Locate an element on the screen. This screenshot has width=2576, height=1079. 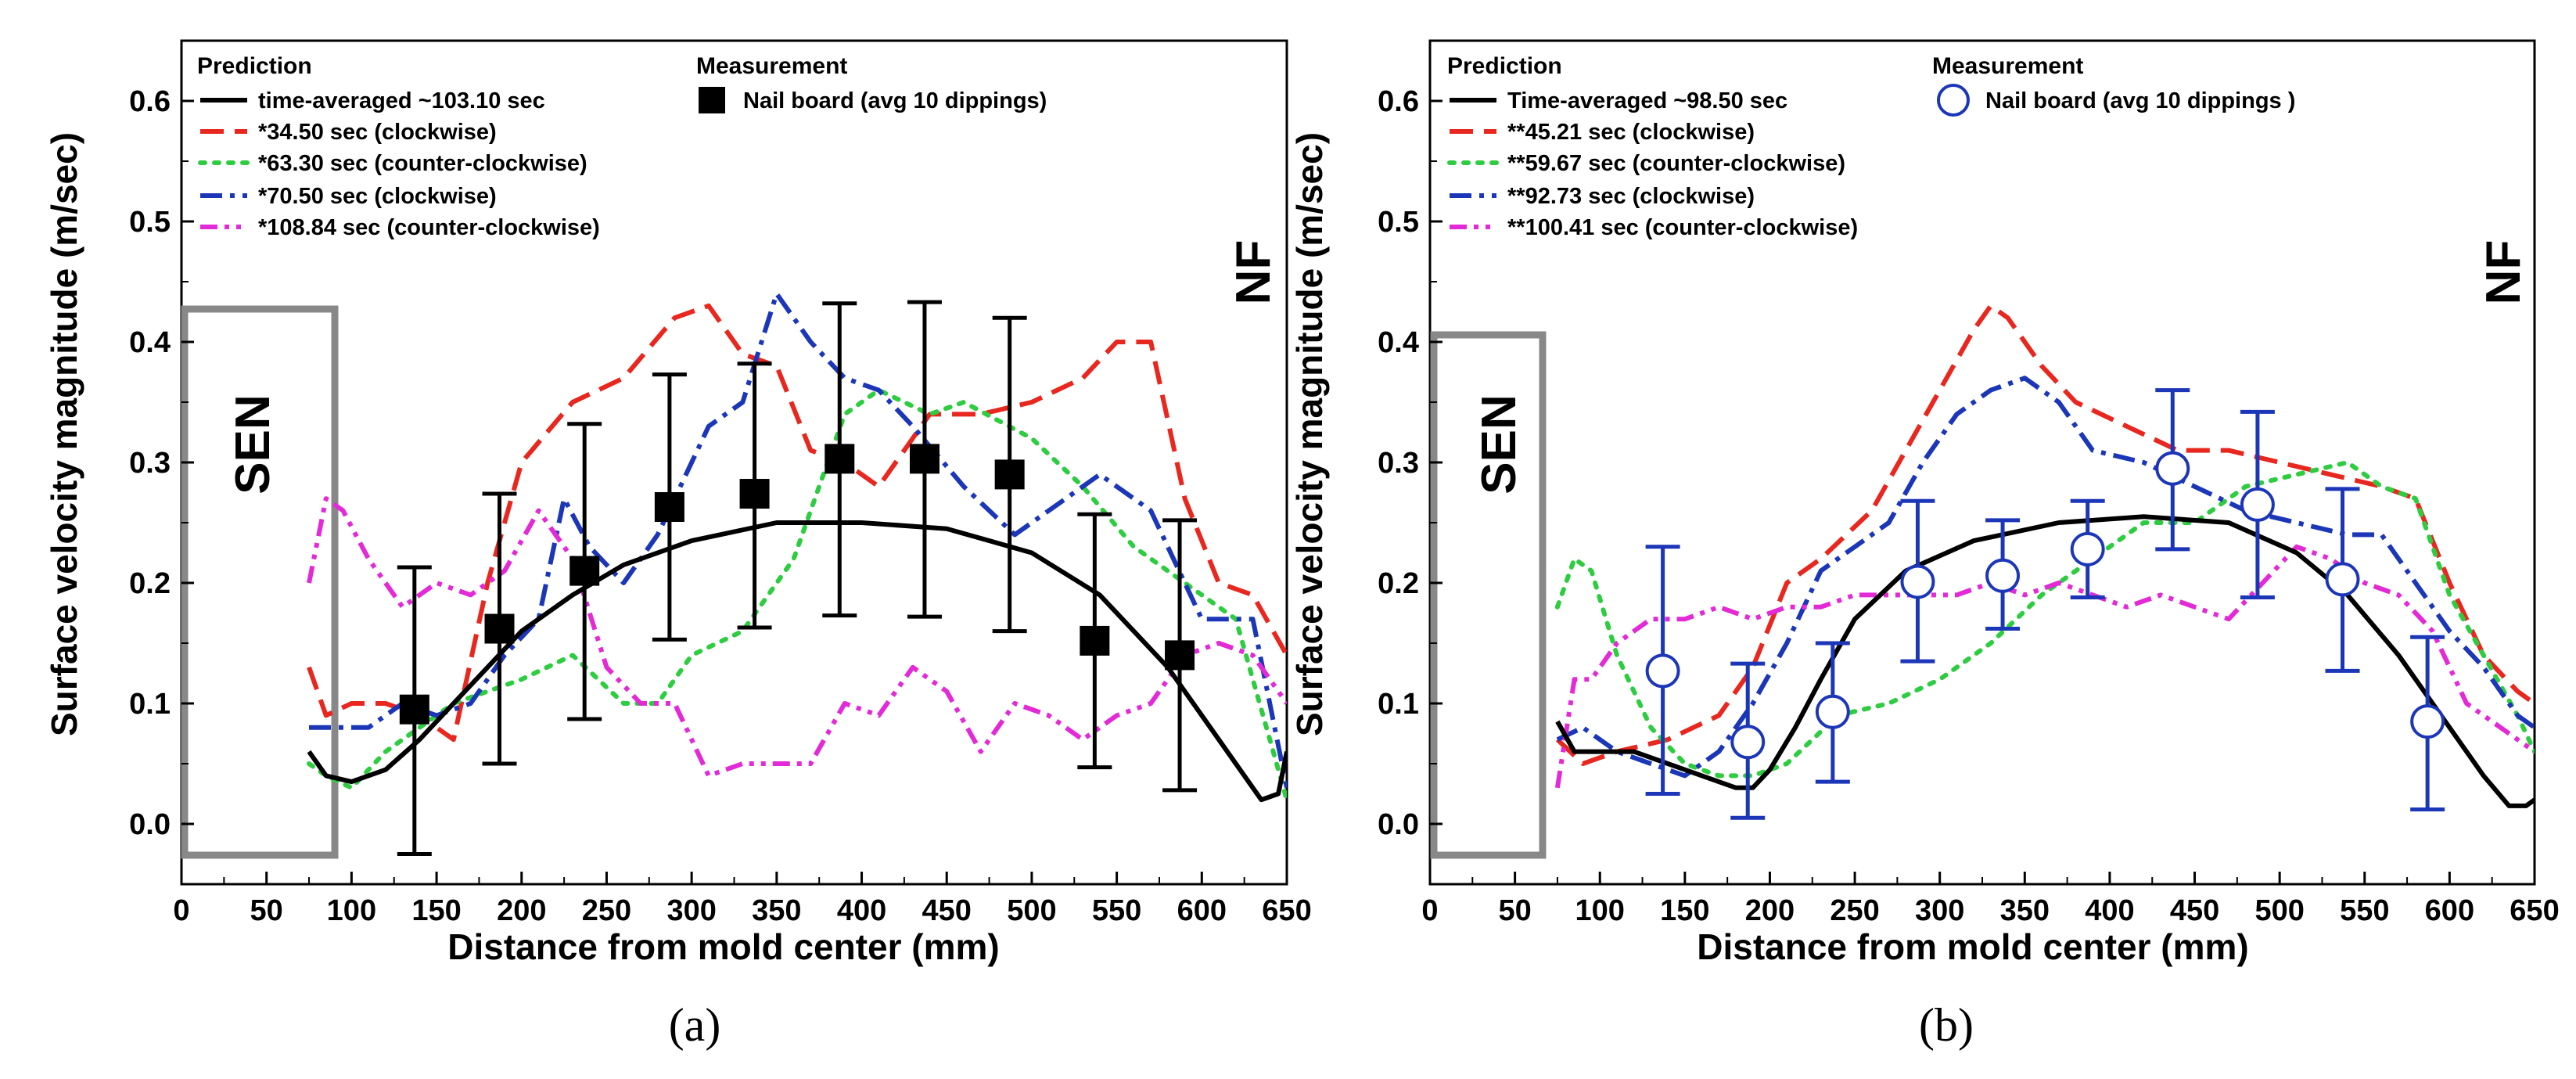
legend-entry-2: *63.30 sec (counter-clockwise) is located at coordinates (423, 163).